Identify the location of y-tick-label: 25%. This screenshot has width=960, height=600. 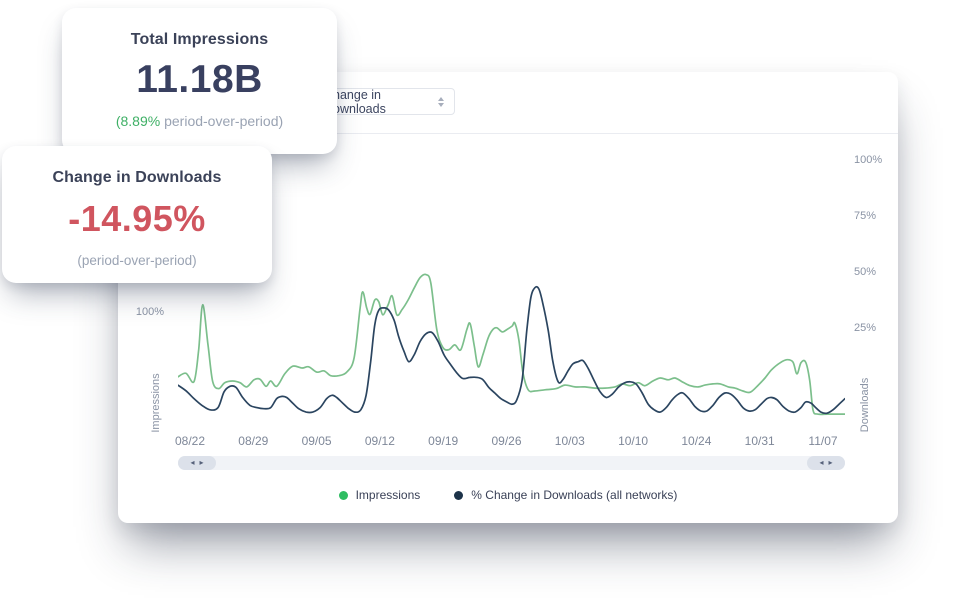
(865, 328).